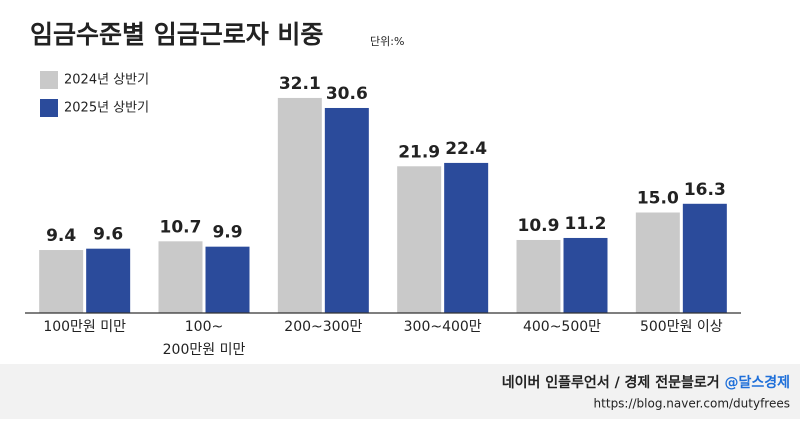  What do you see at coordinates (539, 226) in the screenshot?
I see `value-label: 10.9` at bounding box center [539, 226].